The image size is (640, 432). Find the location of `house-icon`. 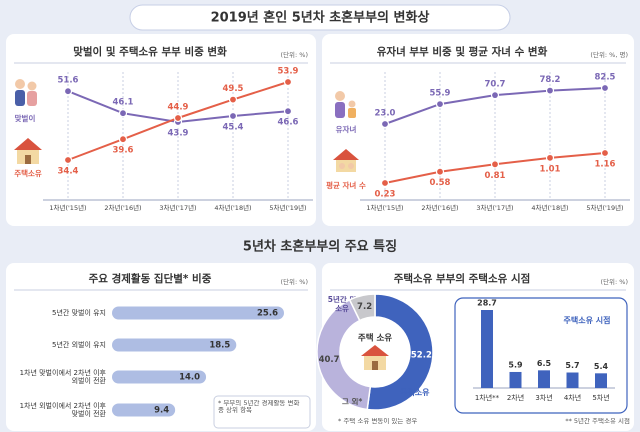

house-icon is located at coordinates (28, 151).